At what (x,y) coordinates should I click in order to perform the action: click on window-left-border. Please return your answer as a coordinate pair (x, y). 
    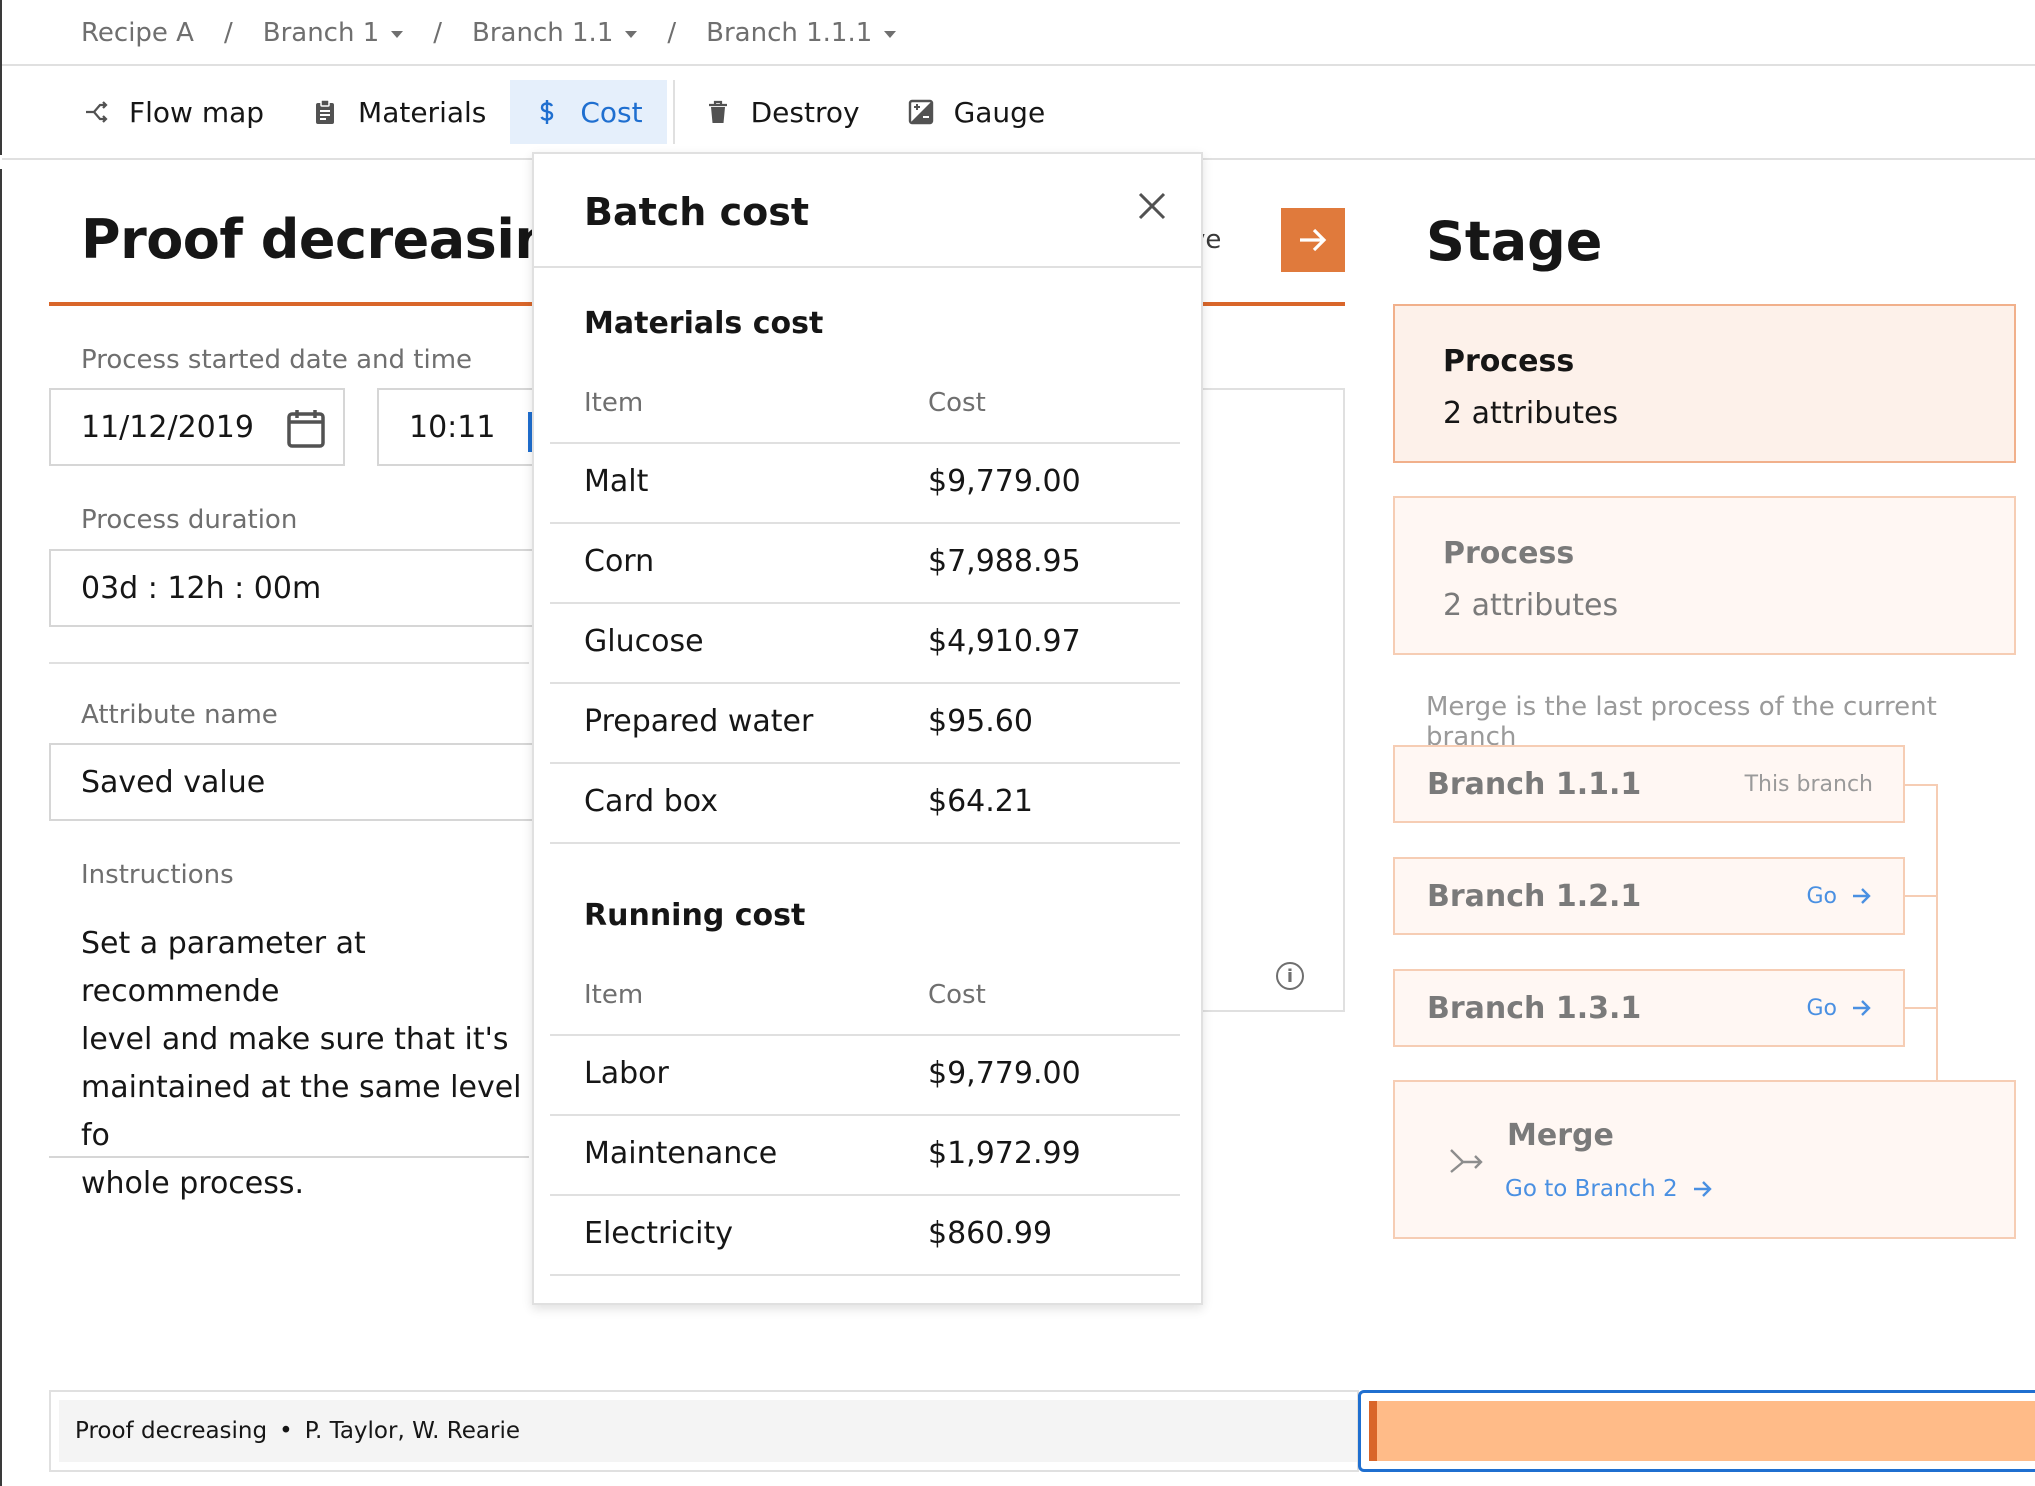
    Looking at the image, I should click on (1, 743).